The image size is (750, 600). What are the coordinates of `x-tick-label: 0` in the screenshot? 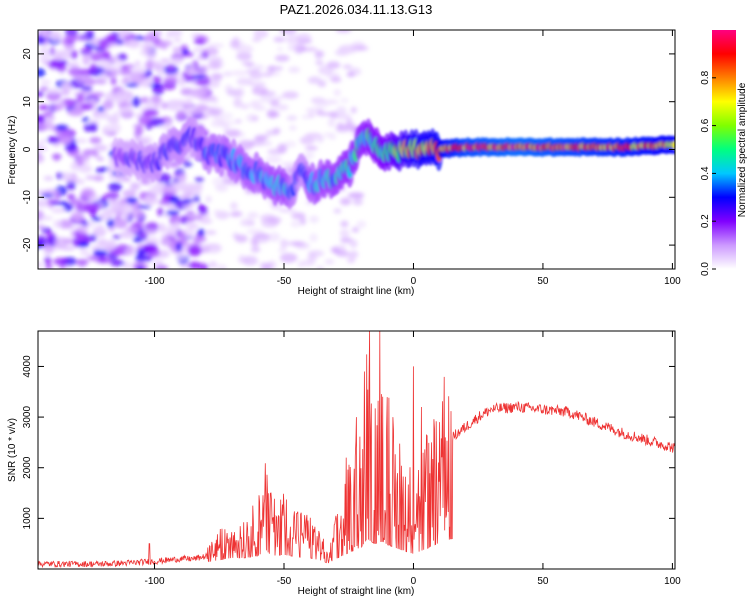 It's located at (414, 581).